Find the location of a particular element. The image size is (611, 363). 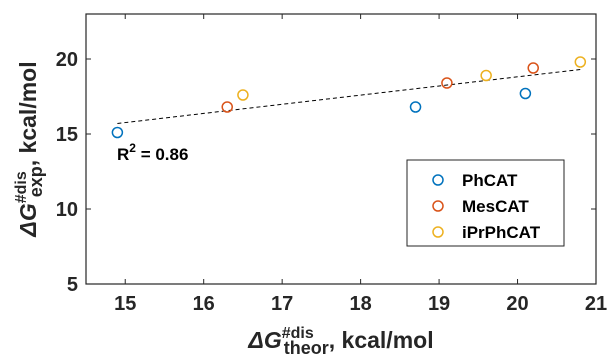

legend-marker-mescat is located at coordinates (438, 206).